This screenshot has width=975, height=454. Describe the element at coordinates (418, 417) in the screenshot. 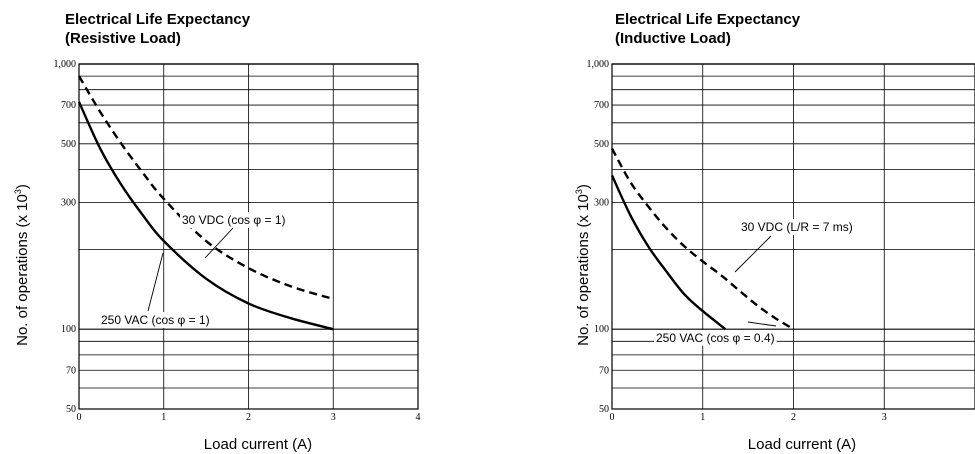

I see `x-tick-label: 4` at that location.